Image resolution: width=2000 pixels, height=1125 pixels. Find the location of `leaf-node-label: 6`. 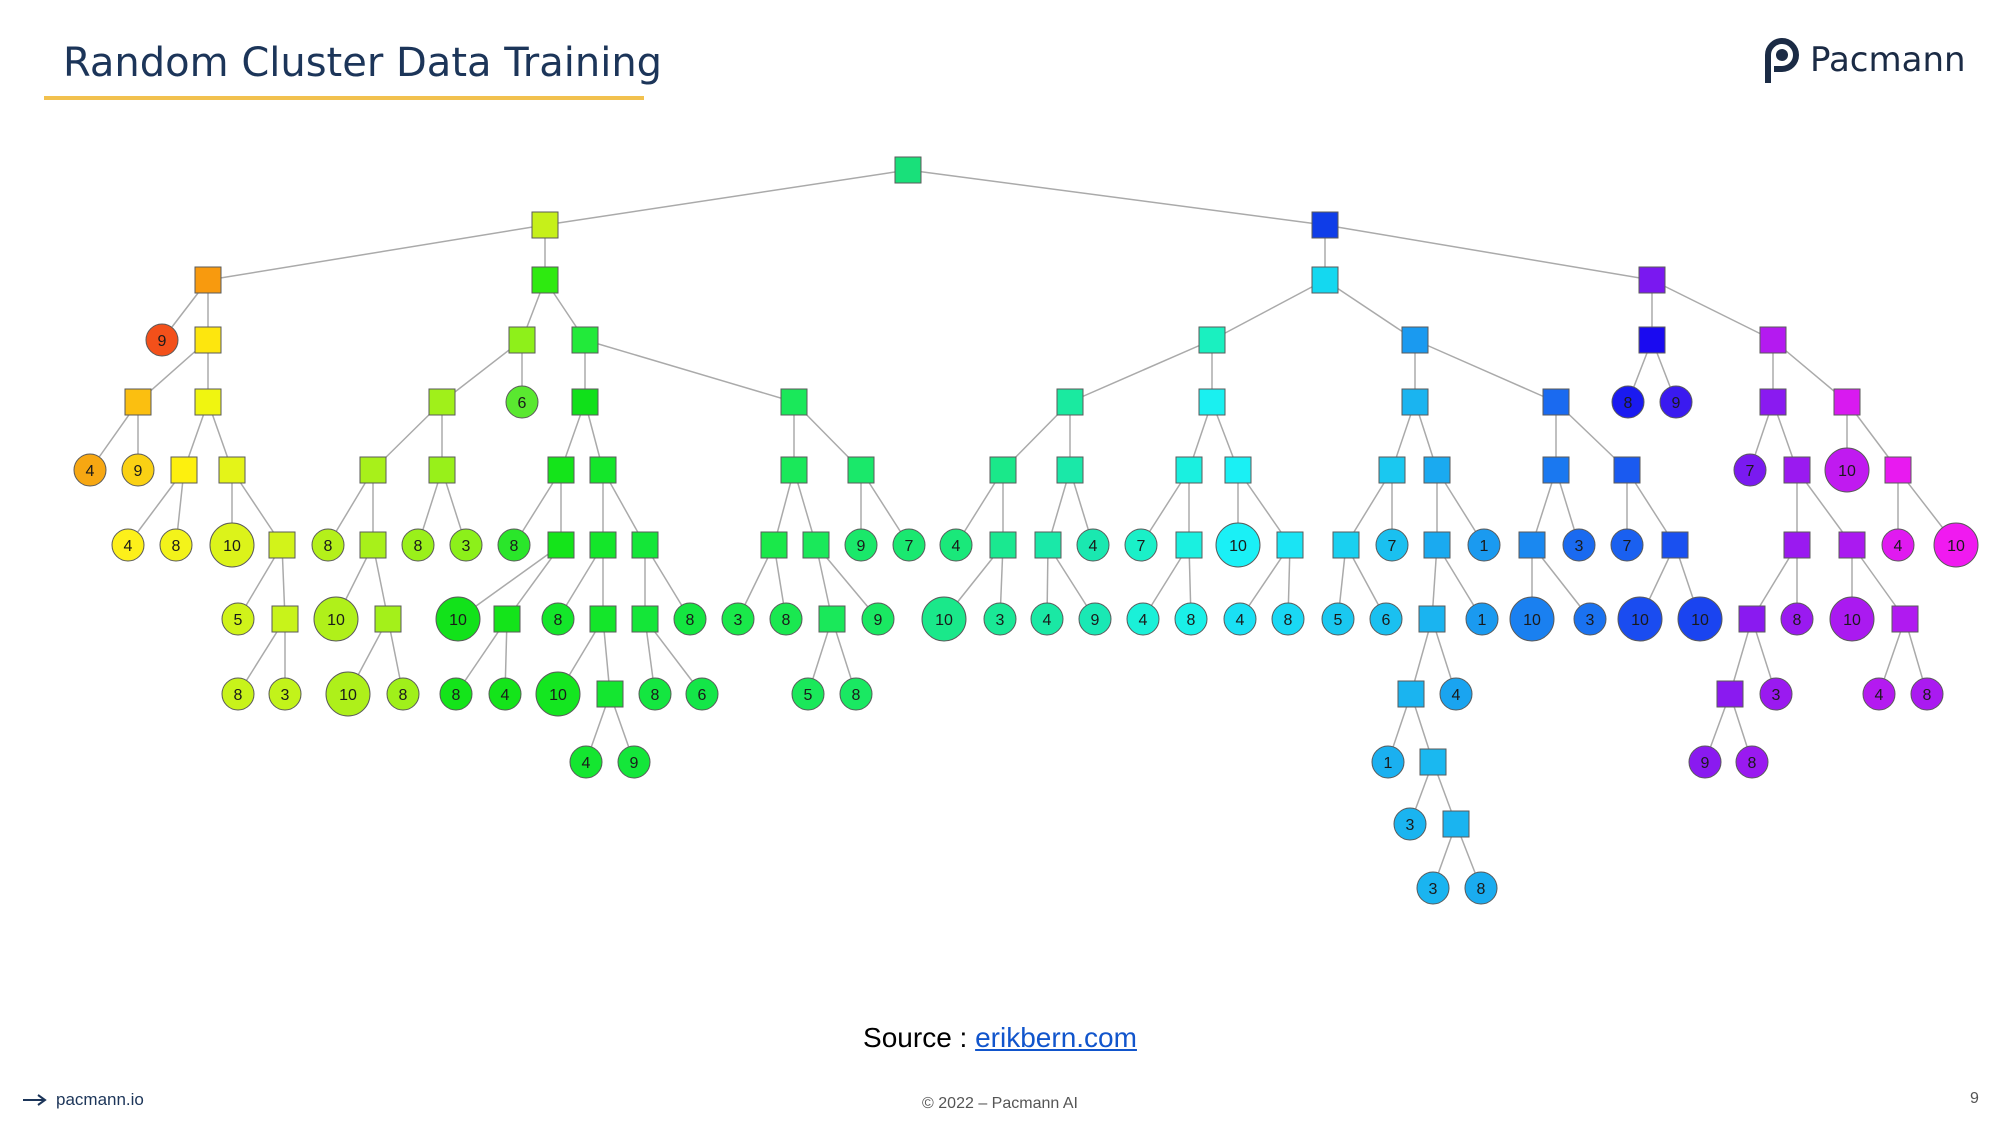

leaf-node-label: 6 is located at coordinates (702, 695).